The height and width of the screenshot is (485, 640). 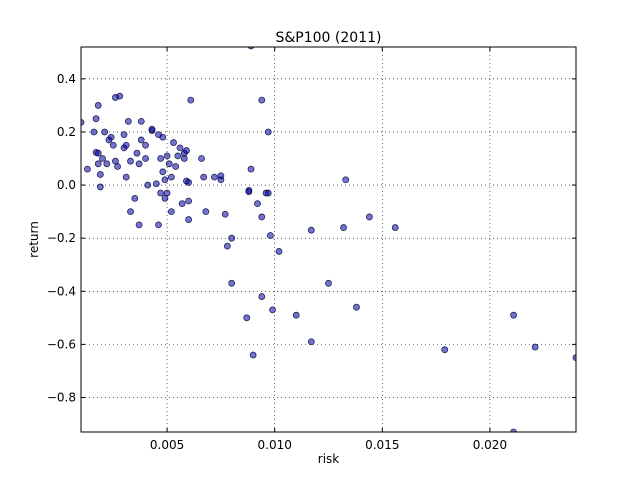 What do you see at coordinates (167, 445) in the screenshot?
I see `x-tick-label: 0.005` at bounding box center [167, 445].